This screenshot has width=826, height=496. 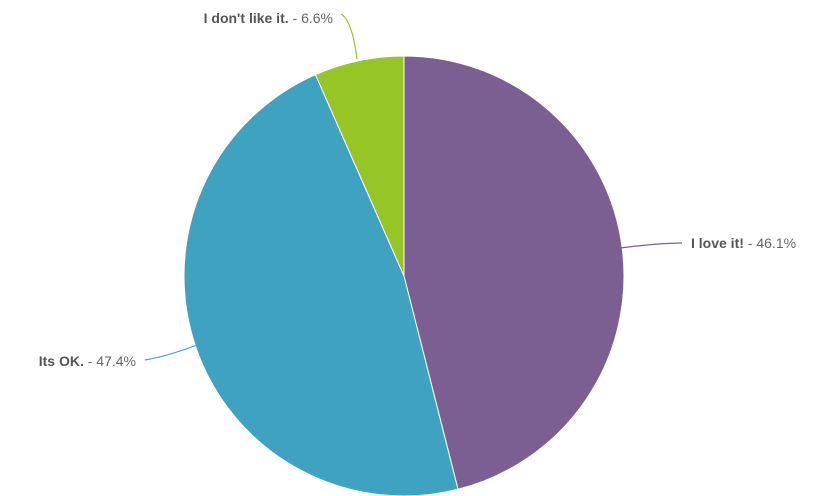 What do you see at coordinates (61, 361) in the screenshot?
I see `slice-label-name: Its OK.` at bounding box center [61, 361].